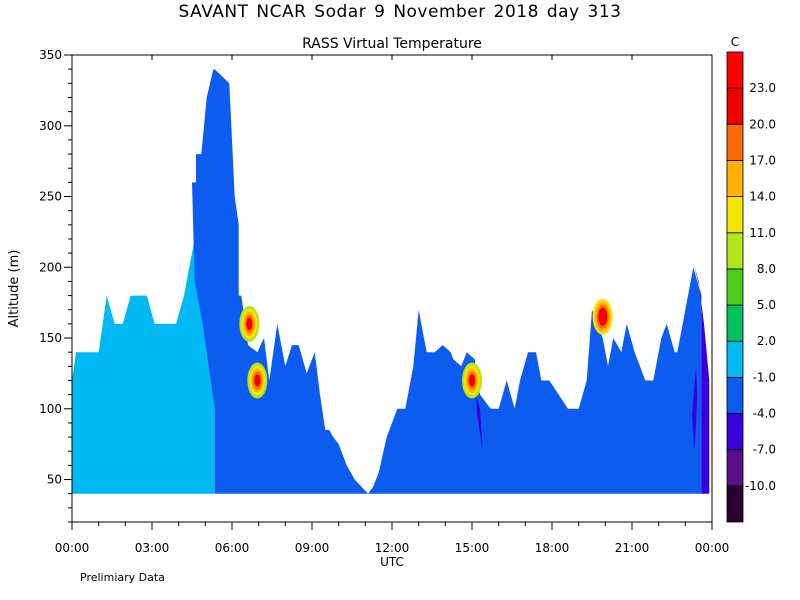  What do you see at coordinates (50, 338) in the screenshot?
I see `y-tick-label: 150` at bounding box center [50, 338].